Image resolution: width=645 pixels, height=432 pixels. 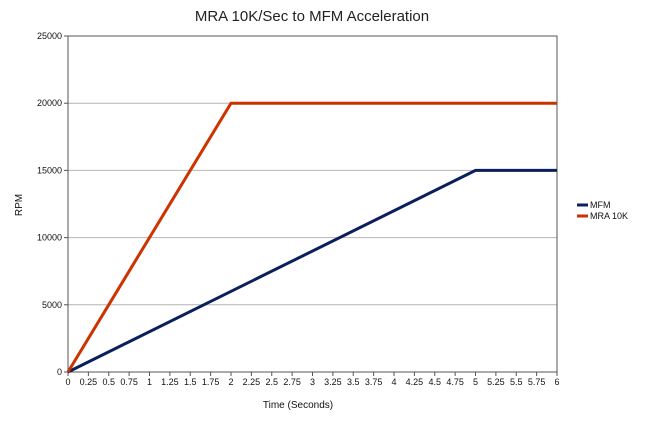 What do you see at coordinates (556, 382) in the screenshot?
I see `x-tick-label: 6` at bounding box center [556, 382].